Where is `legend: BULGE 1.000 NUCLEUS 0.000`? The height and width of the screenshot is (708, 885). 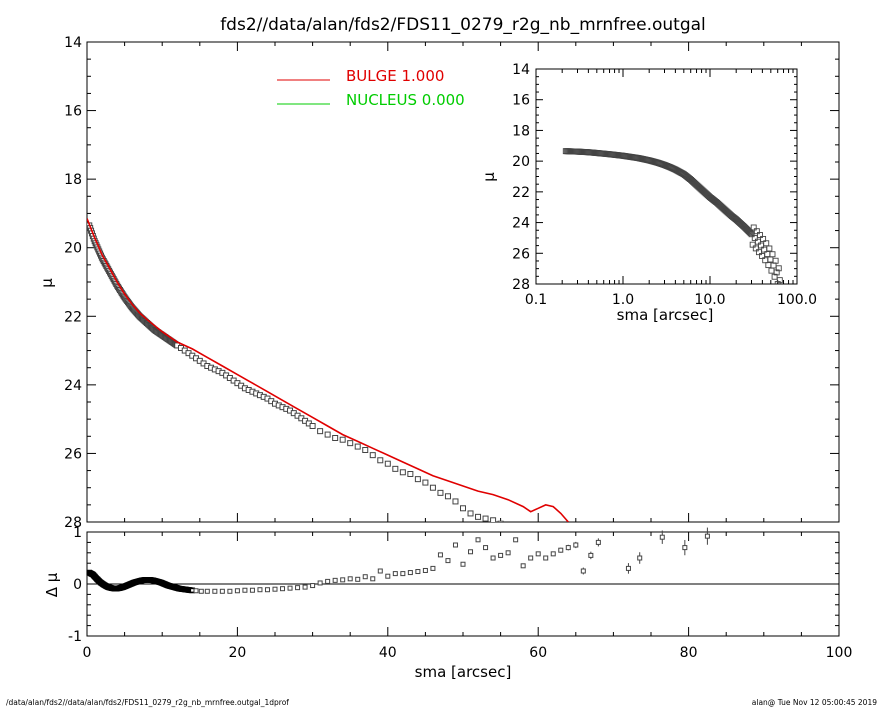 legend: BULGE 1.000 NUCLEUS 0.000 is located at coordinates (371, 88).